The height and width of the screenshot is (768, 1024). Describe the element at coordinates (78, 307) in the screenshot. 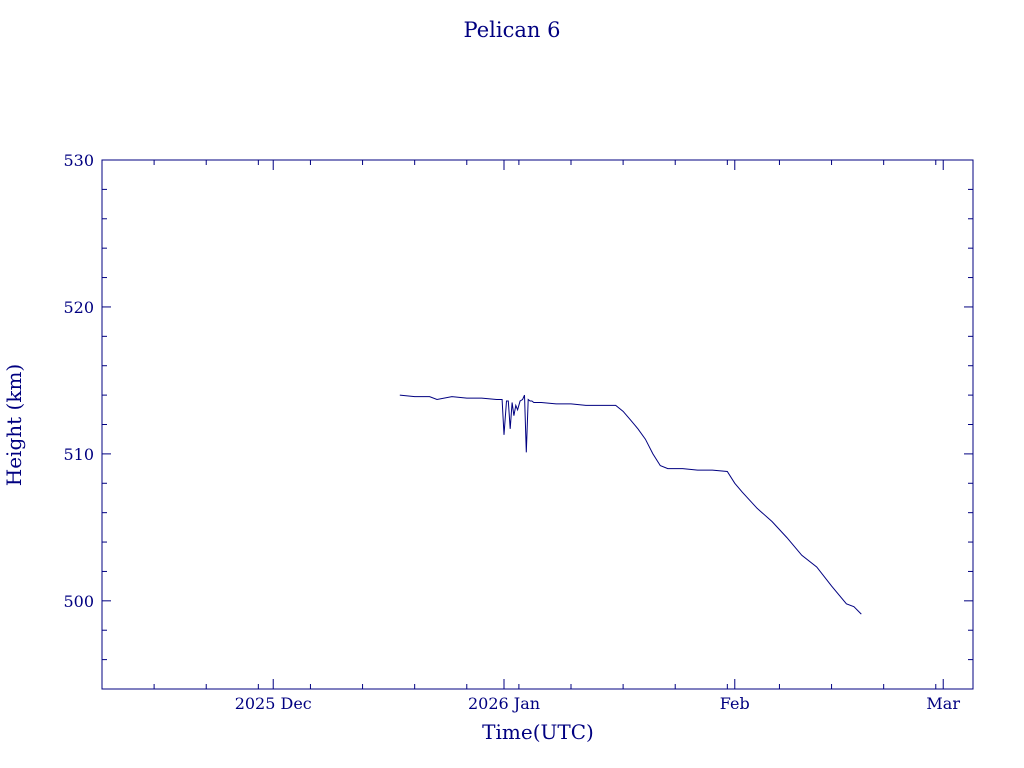

I see `y-tick-label: 520` at that location.